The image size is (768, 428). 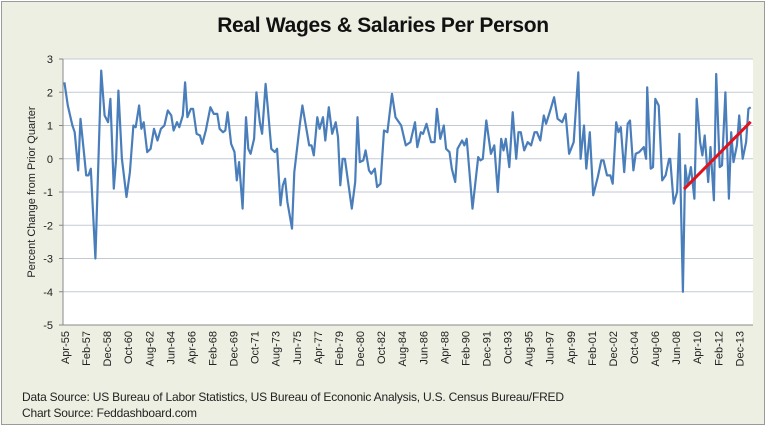 What do you see at coordinates (129, 347) in the screenshot?
I see `x-tick-label: Oct-60` at bounding box center [129, 347].